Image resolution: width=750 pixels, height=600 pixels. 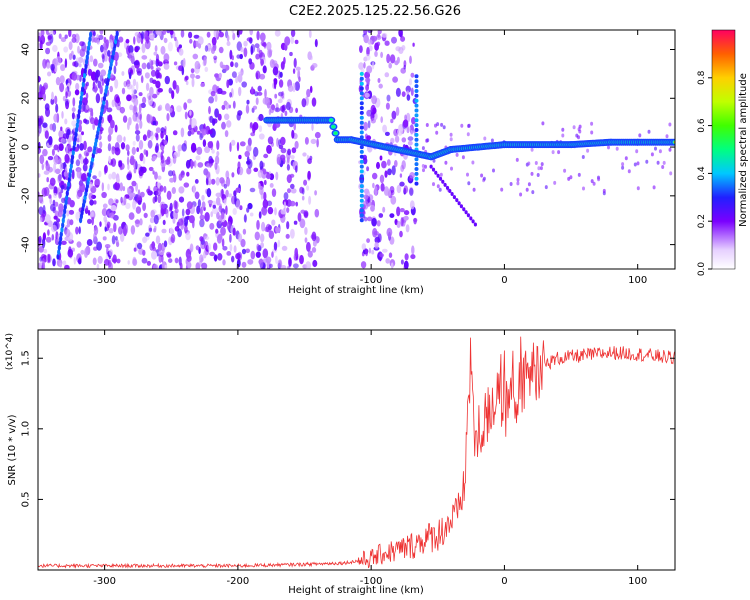 What do you see at coordinates (702, 125) in the screenshot?
I see `colorbar-tick-label: 0.6` at bounding box center [702, 125].